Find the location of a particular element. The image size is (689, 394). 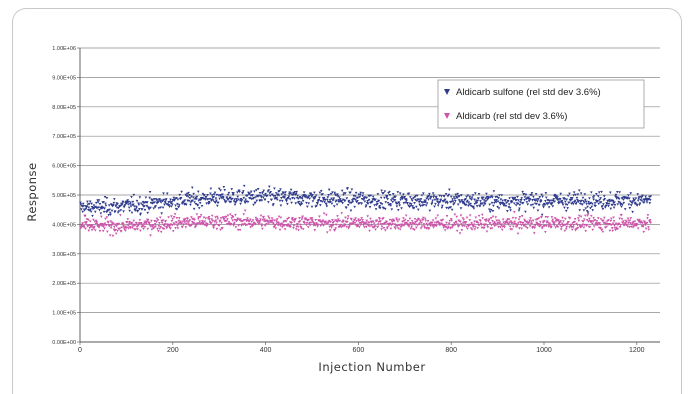

legend-label-aldicarb: Aldicarb (rel std dev 3.6%) is located at coordinates (511, 116).